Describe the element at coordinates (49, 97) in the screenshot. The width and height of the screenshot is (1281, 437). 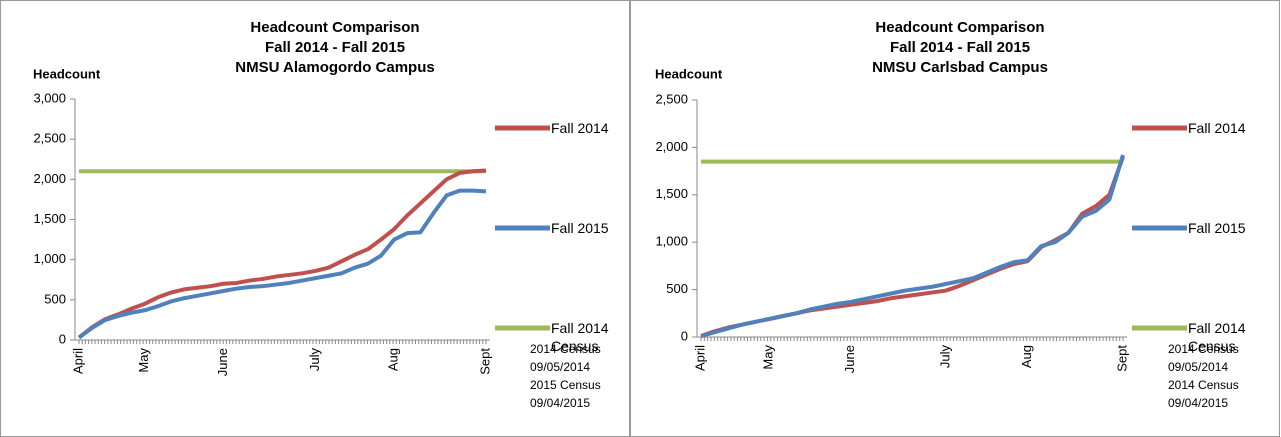
I see `y-tick-label: 3,000` at that location.